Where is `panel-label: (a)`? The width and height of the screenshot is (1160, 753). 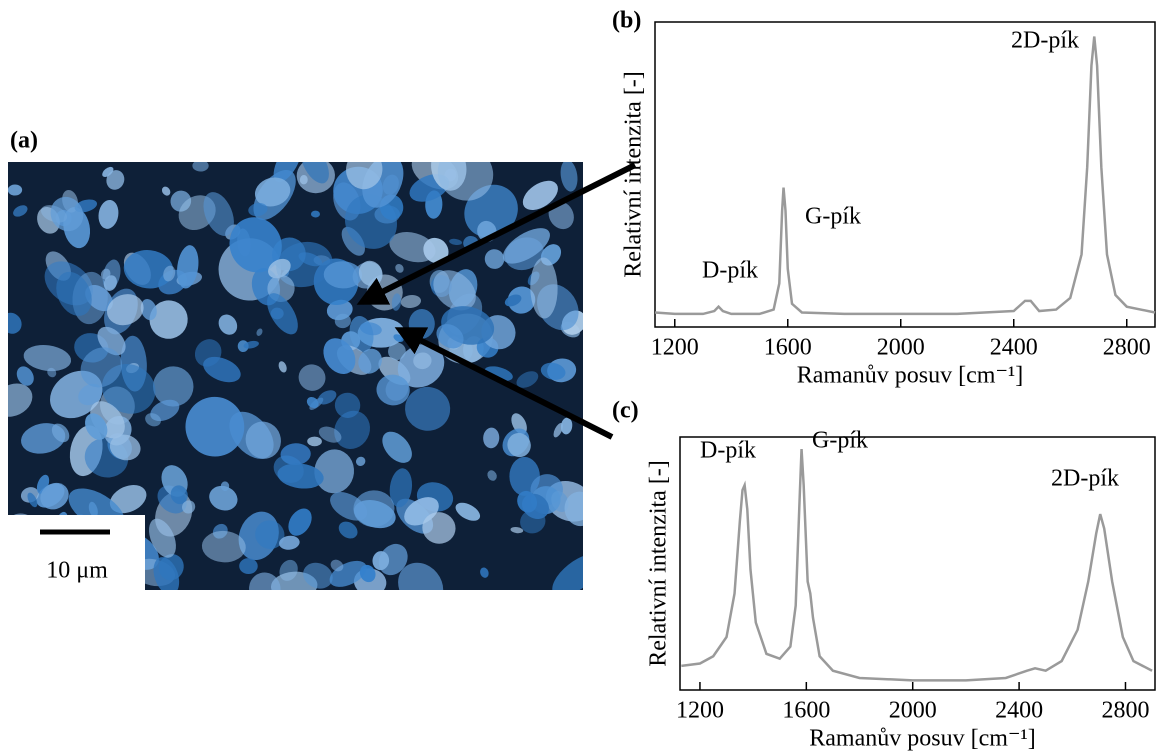
panel-label: (a) is located at coordinates (24, 141).